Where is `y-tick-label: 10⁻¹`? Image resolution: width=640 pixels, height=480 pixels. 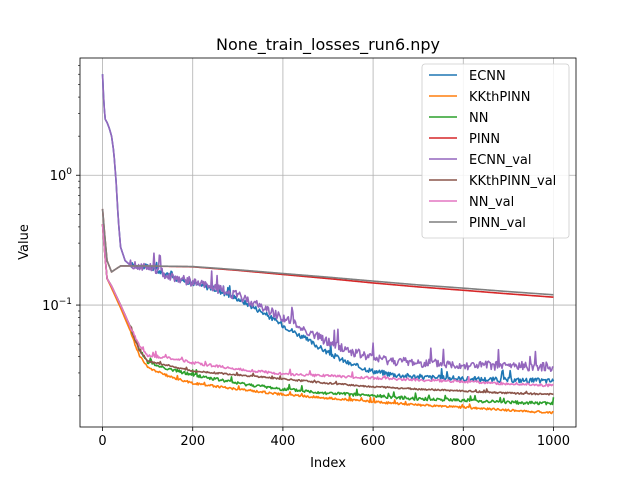
y-tick-label: 10⁻¹ is located at coordinates (57, 305).